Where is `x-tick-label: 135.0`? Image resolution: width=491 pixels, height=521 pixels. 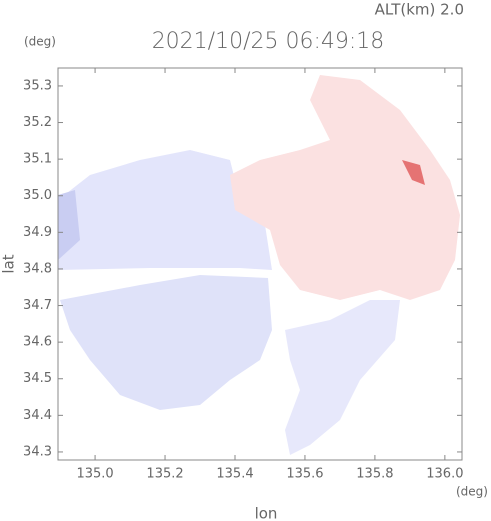 x-tick-label: 135.0 is located at coordinates (94, 474).